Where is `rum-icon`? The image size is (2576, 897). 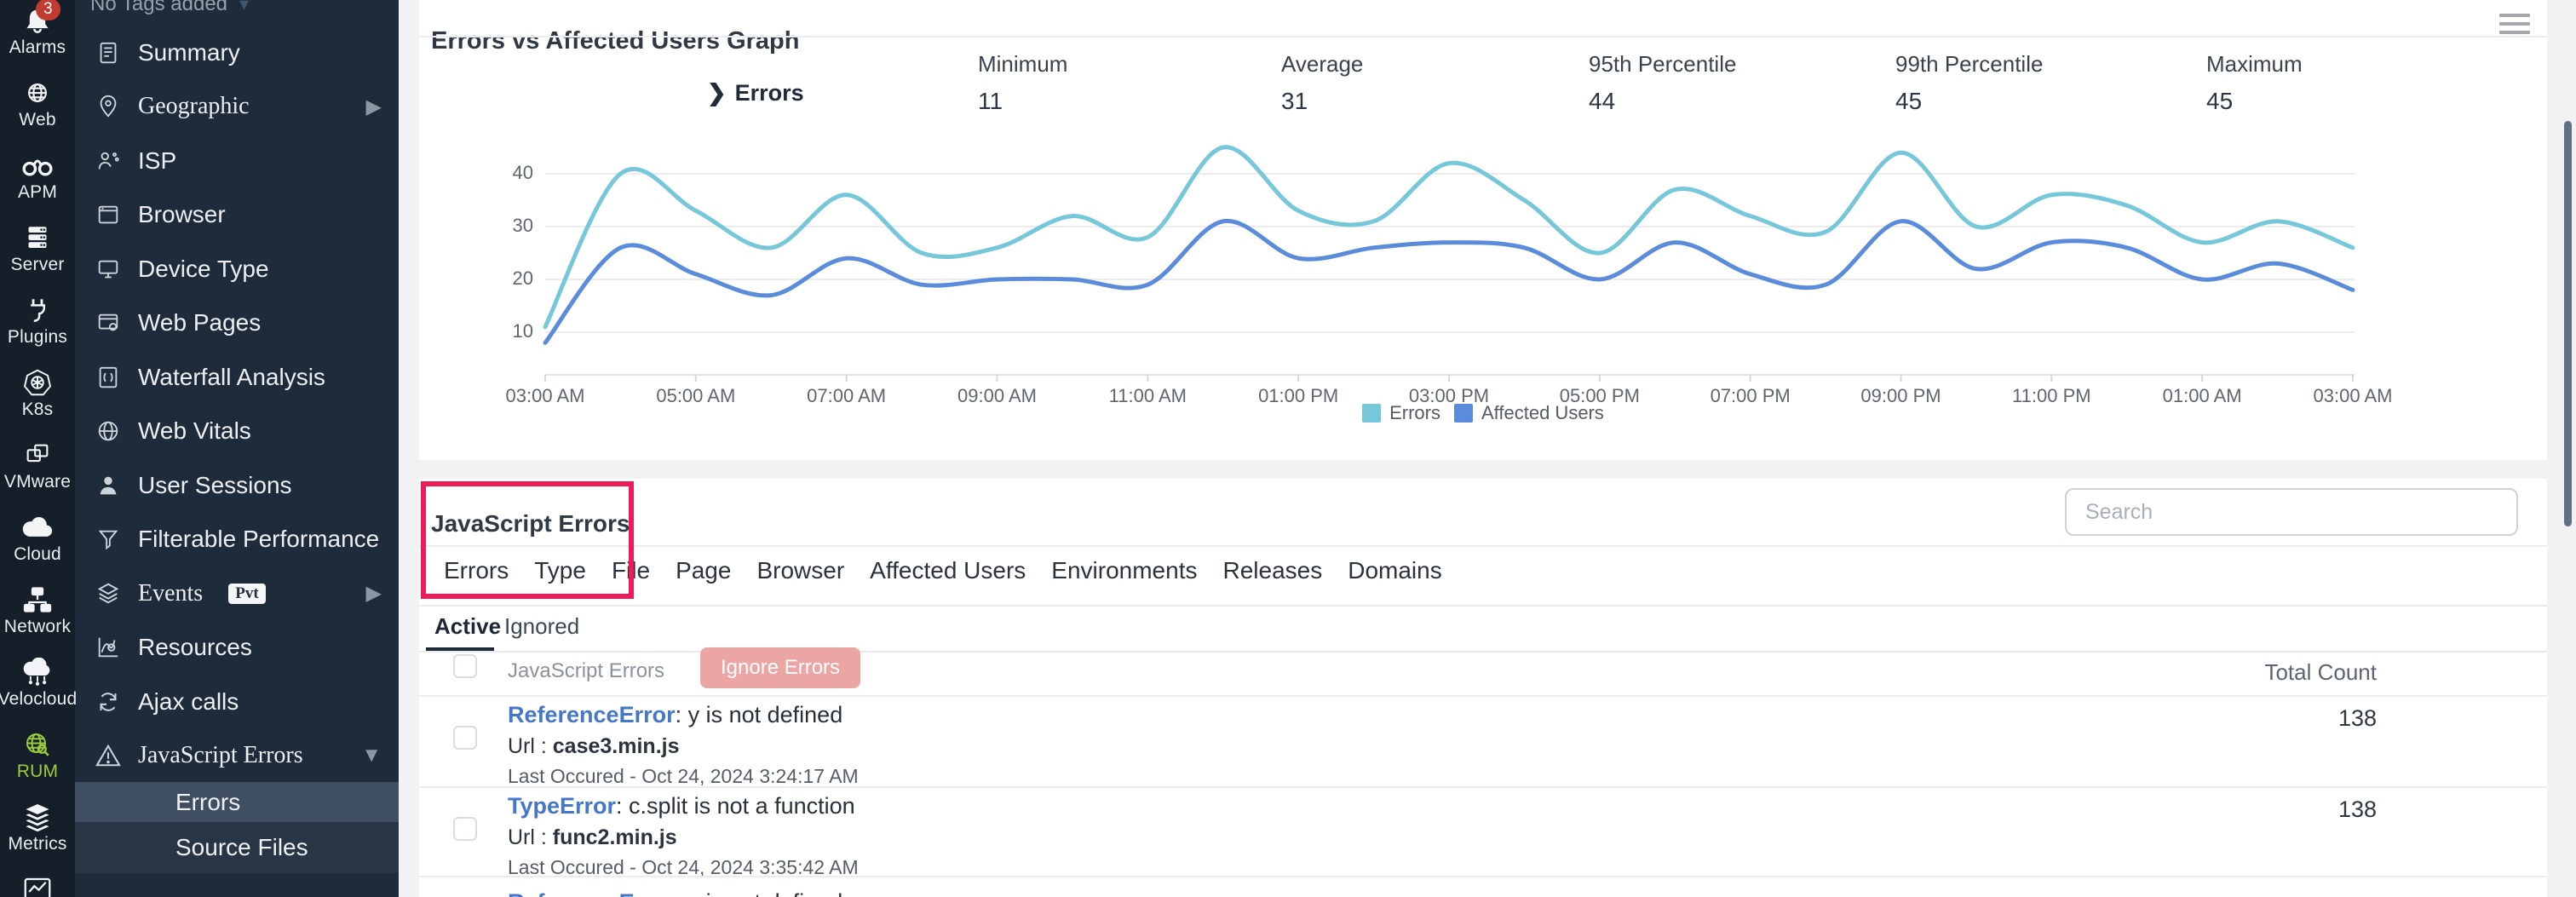 rum-icon is located at coordinates (38, 744).